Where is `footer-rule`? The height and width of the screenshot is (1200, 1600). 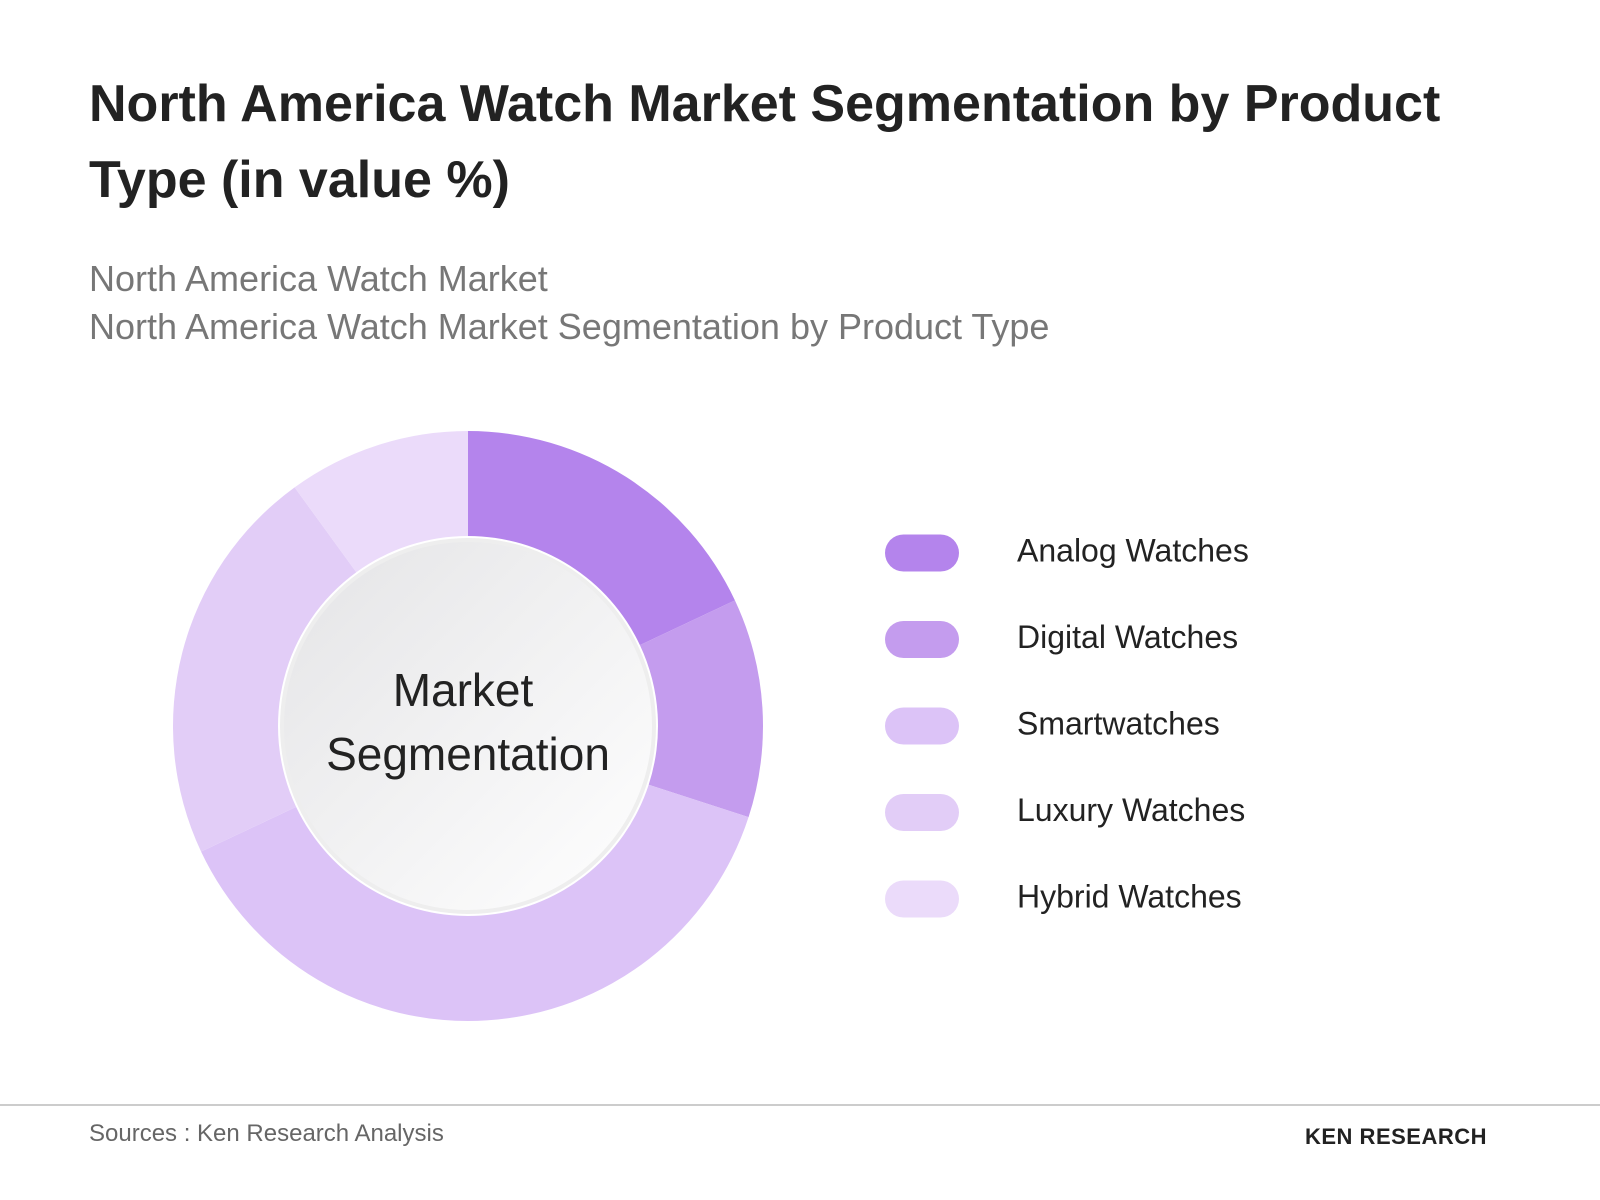
footer-rule is located at coordinates (800, 1105).